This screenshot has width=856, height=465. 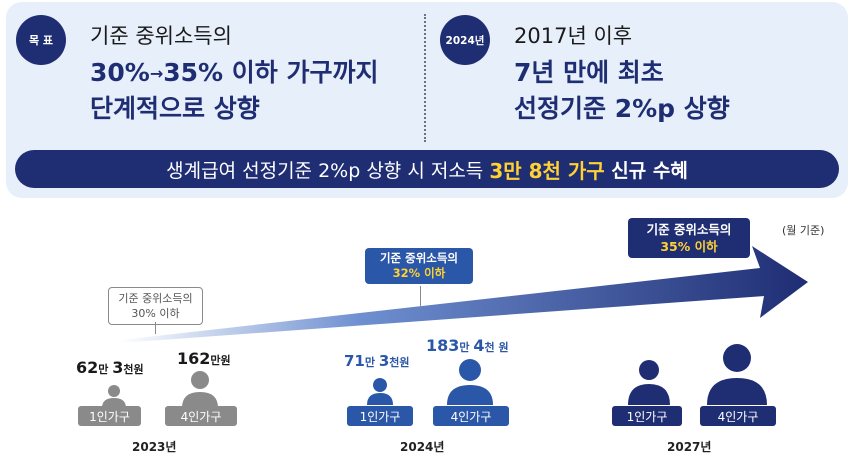 I want to click on criteria-2027: 기준 중위소득의 35% 이하, so click(x=689, y=238).